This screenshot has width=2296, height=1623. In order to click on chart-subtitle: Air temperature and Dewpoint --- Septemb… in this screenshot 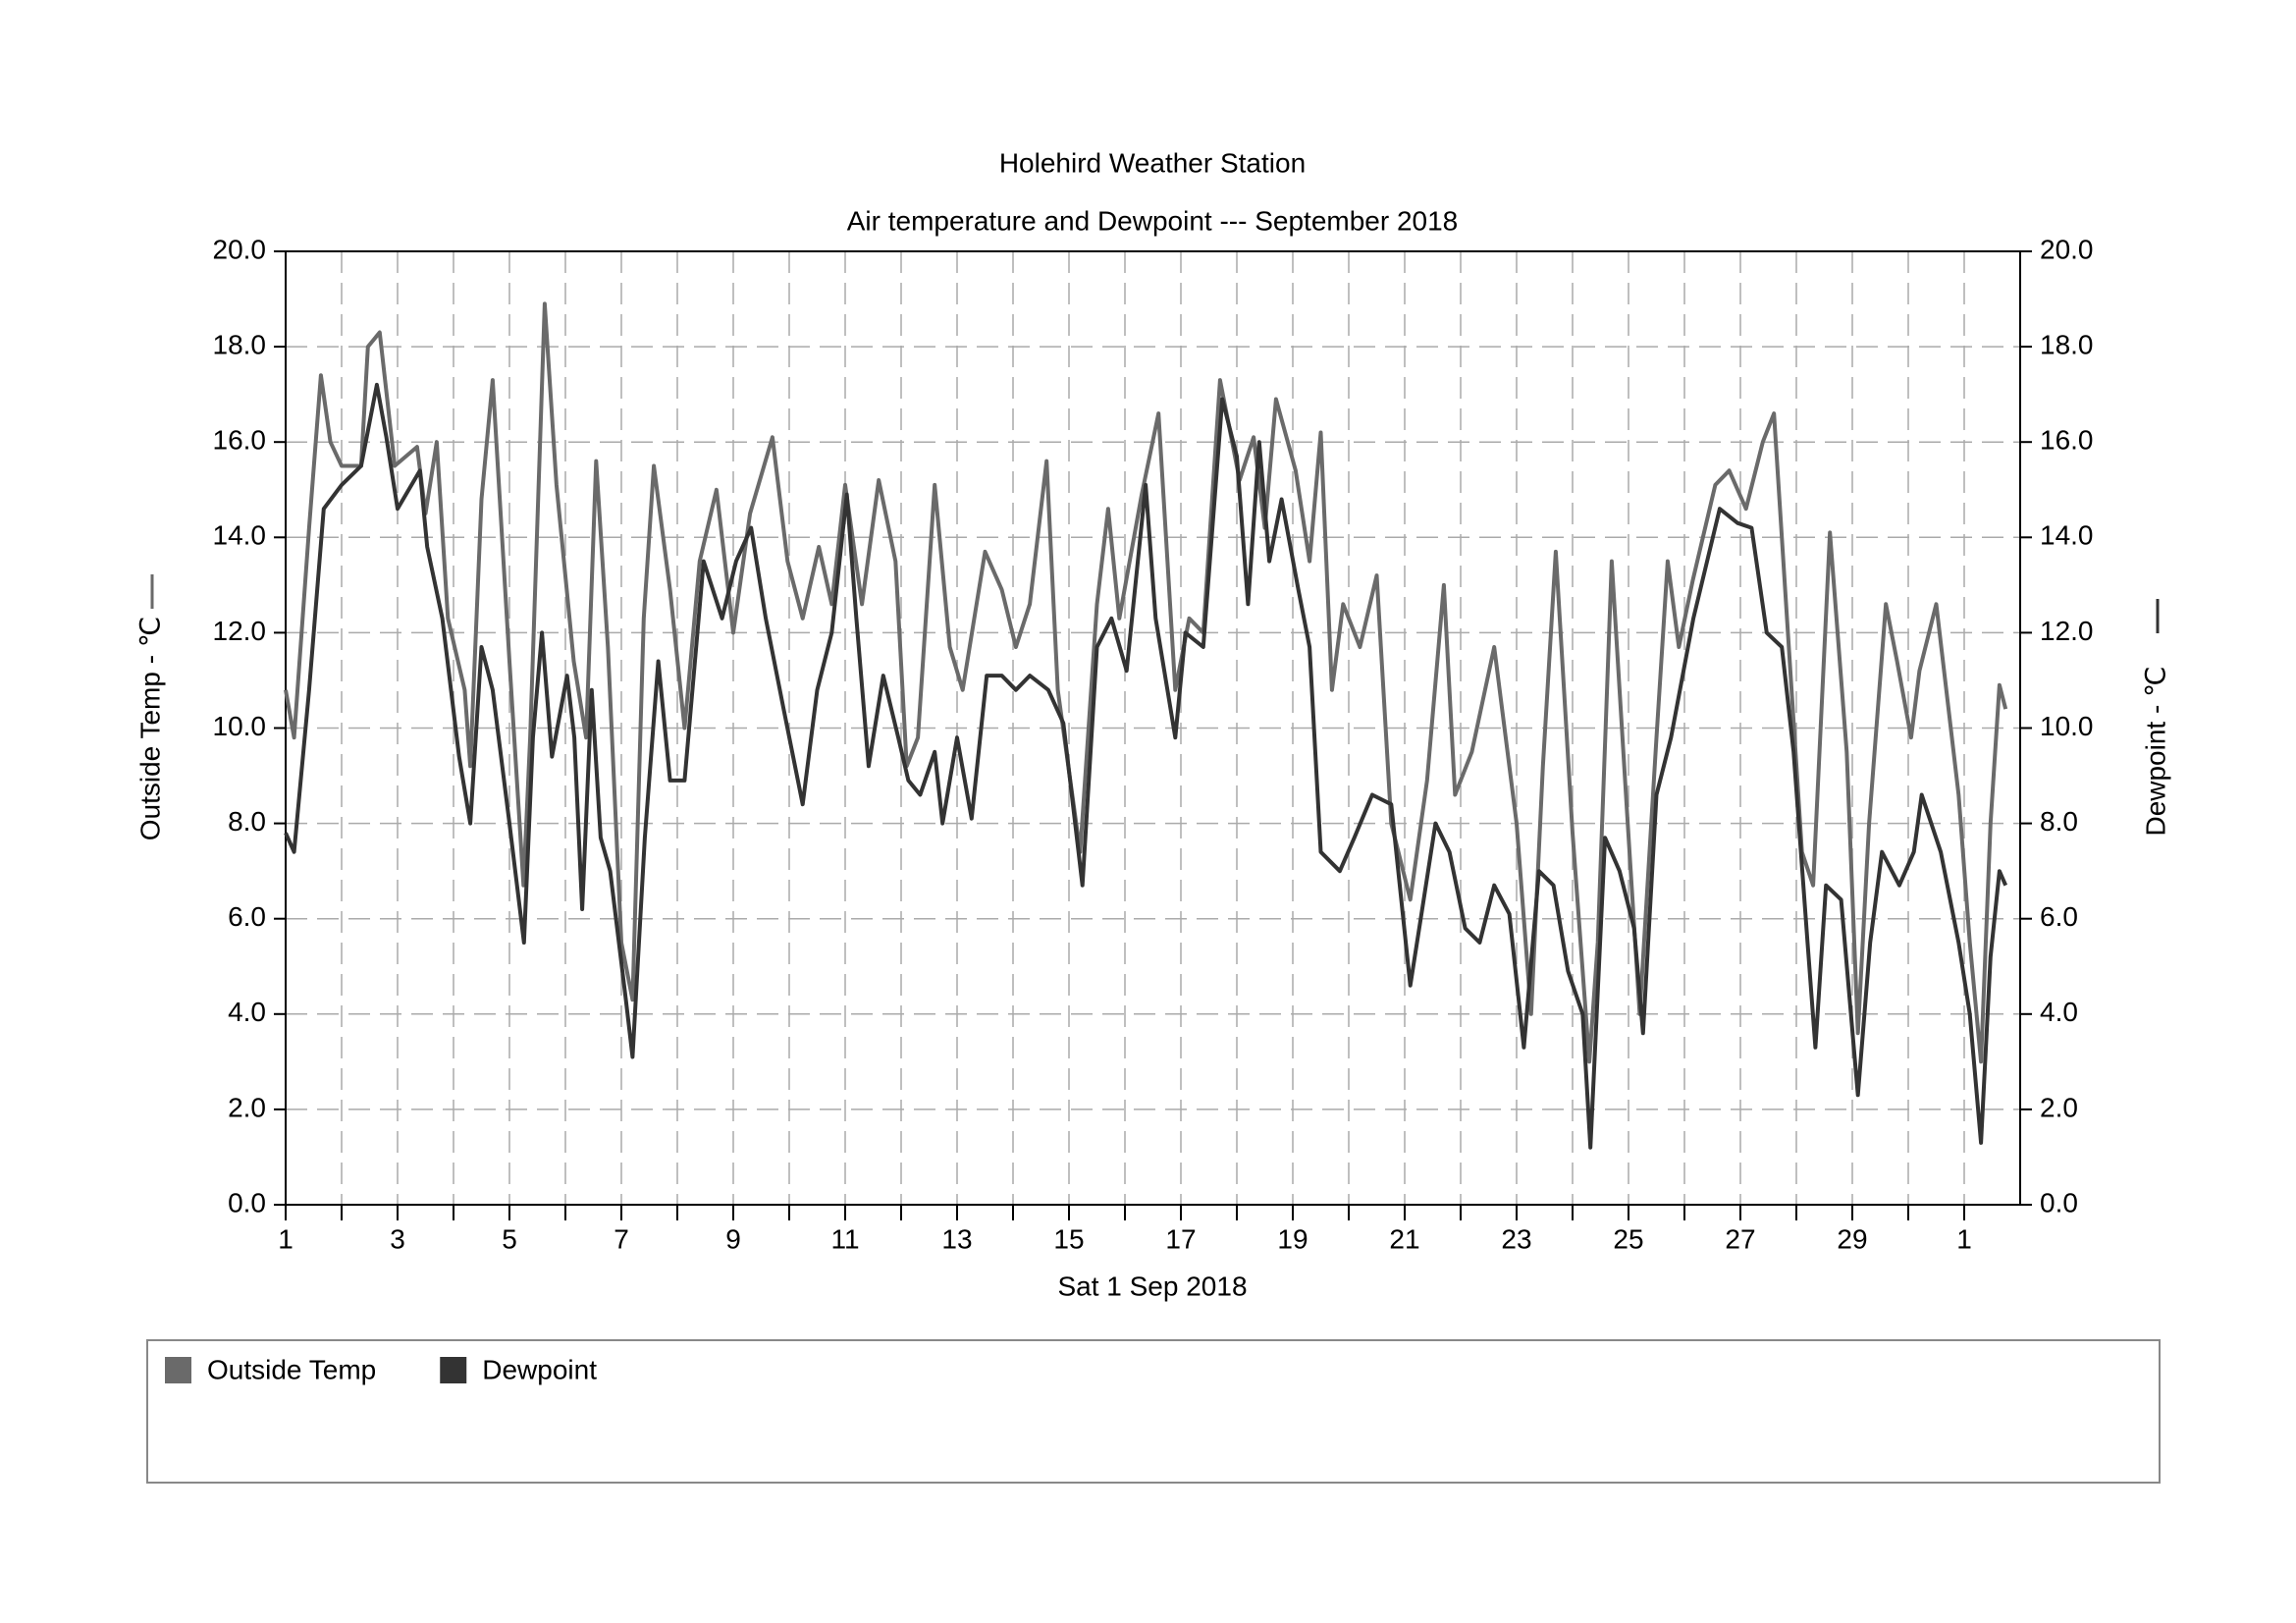, I will do `click(1153, 220)`.